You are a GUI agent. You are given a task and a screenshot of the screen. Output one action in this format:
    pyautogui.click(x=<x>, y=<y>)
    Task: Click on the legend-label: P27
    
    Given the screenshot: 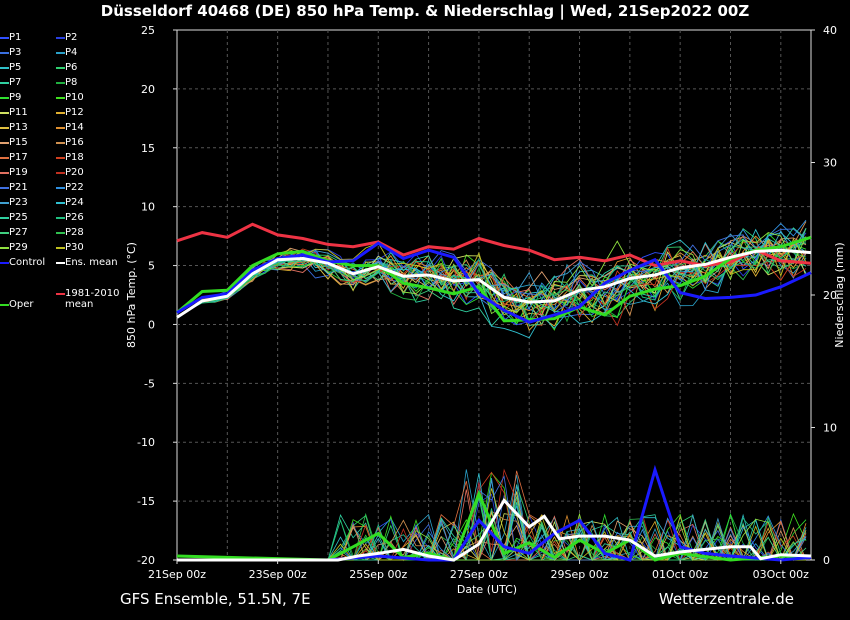 What is the action you would take?
    pyautogui.click(x=18, y=232)
    